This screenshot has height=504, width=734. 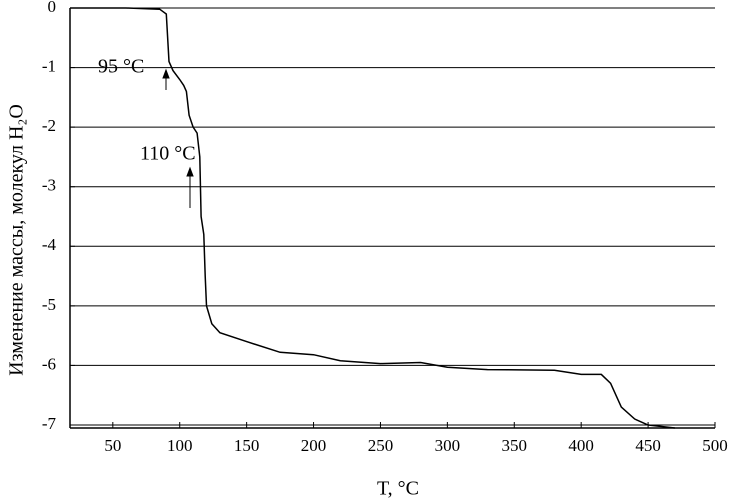 What do you see at coordinates (178, 138) in the screenshot?
I see `arrow` at bounding box center [178, 138].